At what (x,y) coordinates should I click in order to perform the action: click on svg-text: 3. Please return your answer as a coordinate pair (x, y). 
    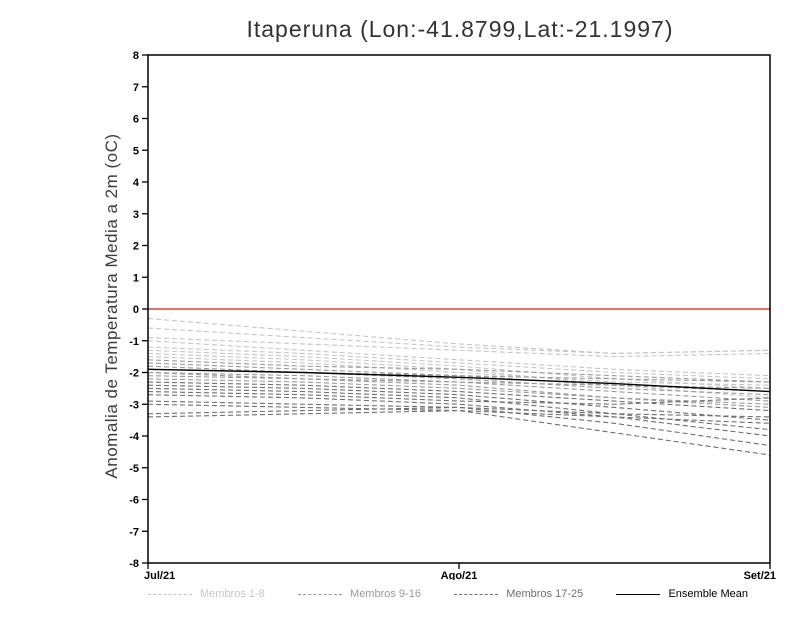
    Looking at the image, I should click on (136, 215).